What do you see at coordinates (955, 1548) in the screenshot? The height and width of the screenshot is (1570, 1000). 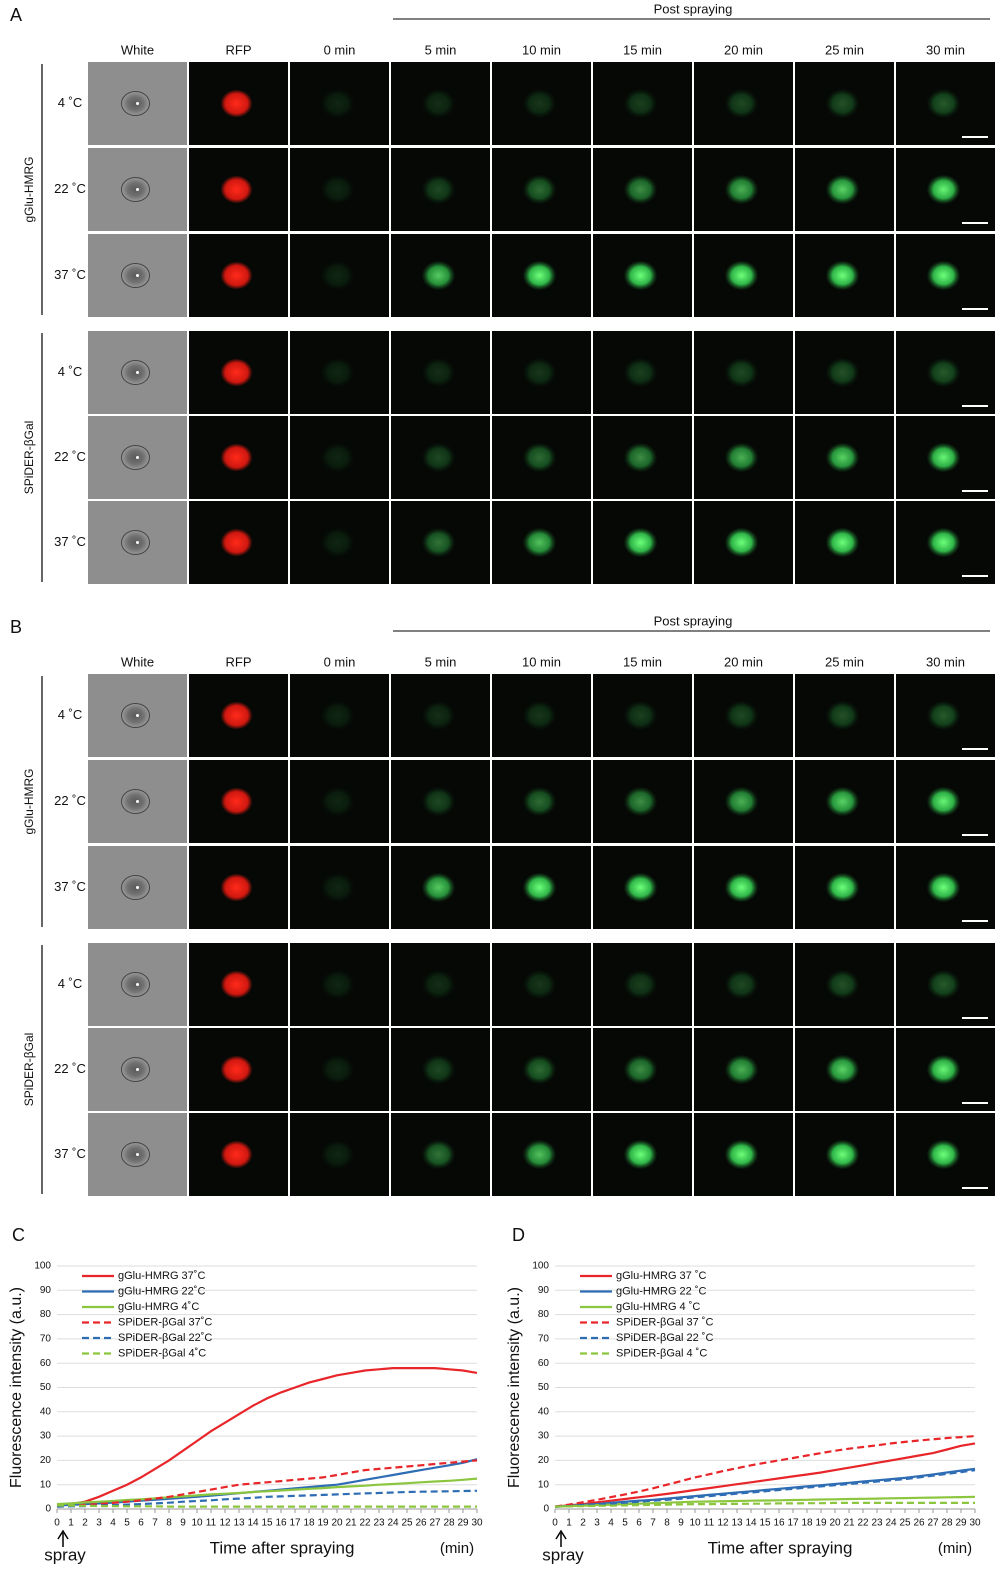 I see `x-axis-unit: (min)` at bounding box center [955, 1548].